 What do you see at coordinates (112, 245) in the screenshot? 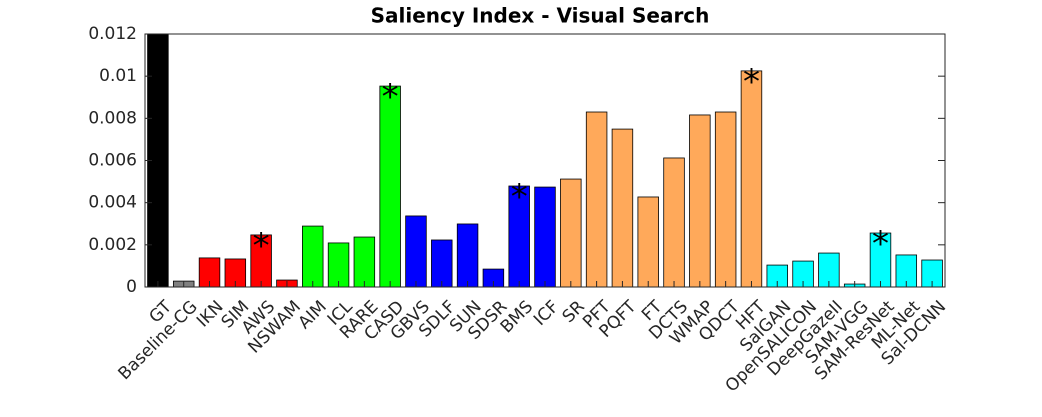
I see `y-tick-label: 0.002` at bounding box center [112, 245].